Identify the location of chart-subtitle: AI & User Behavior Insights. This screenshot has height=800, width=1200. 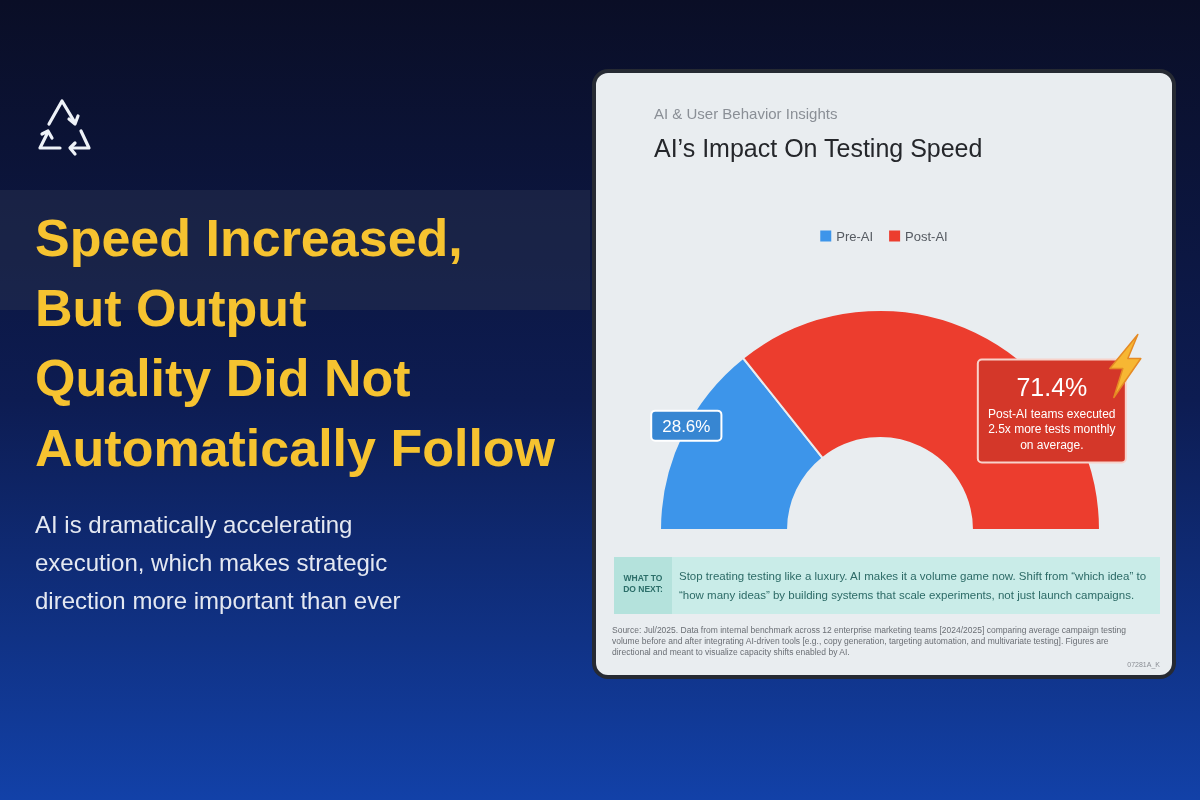
(746, 113).